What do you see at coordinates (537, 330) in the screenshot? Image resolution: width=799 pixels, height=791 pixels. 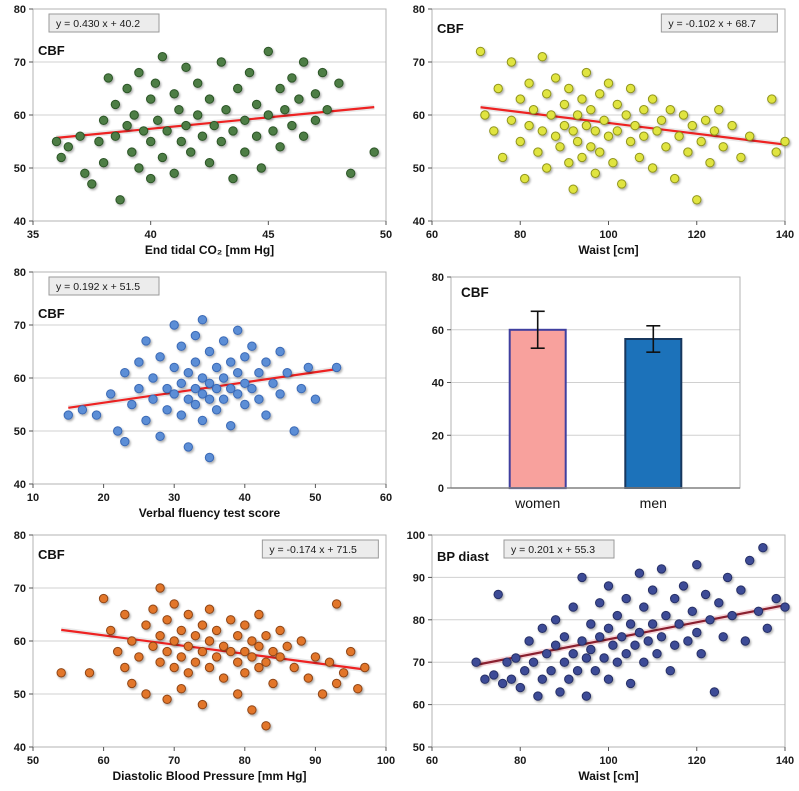 I see `error-bar` at bounding box center [537, 330].